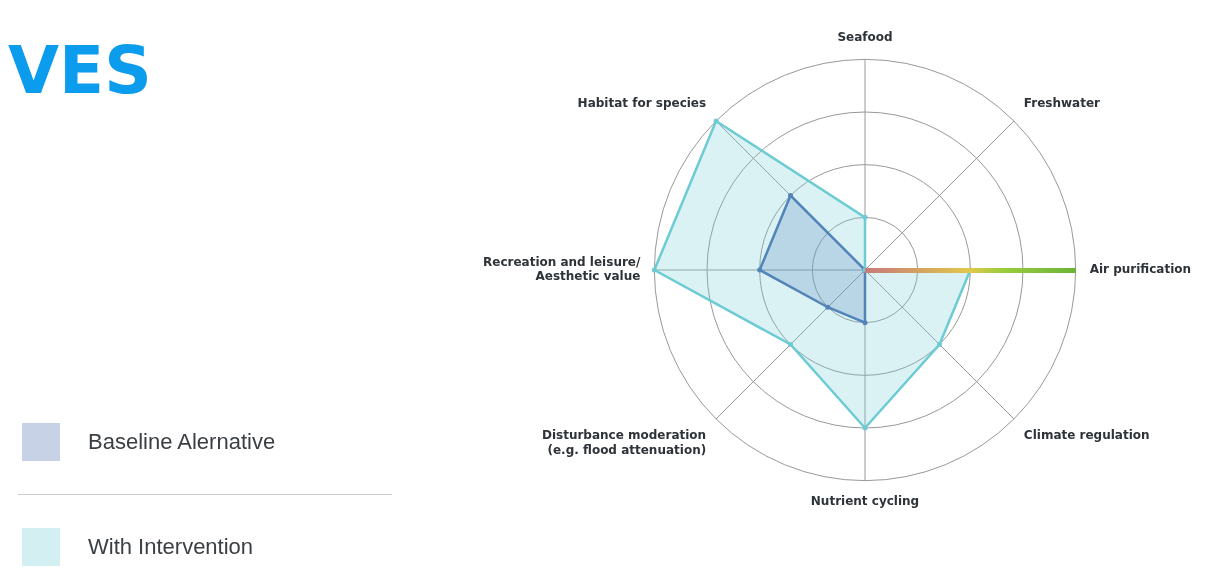  Describe the element at coordinates (1062, 103) in the screenshot. I see `spoke-label: Freshwater` at that location.